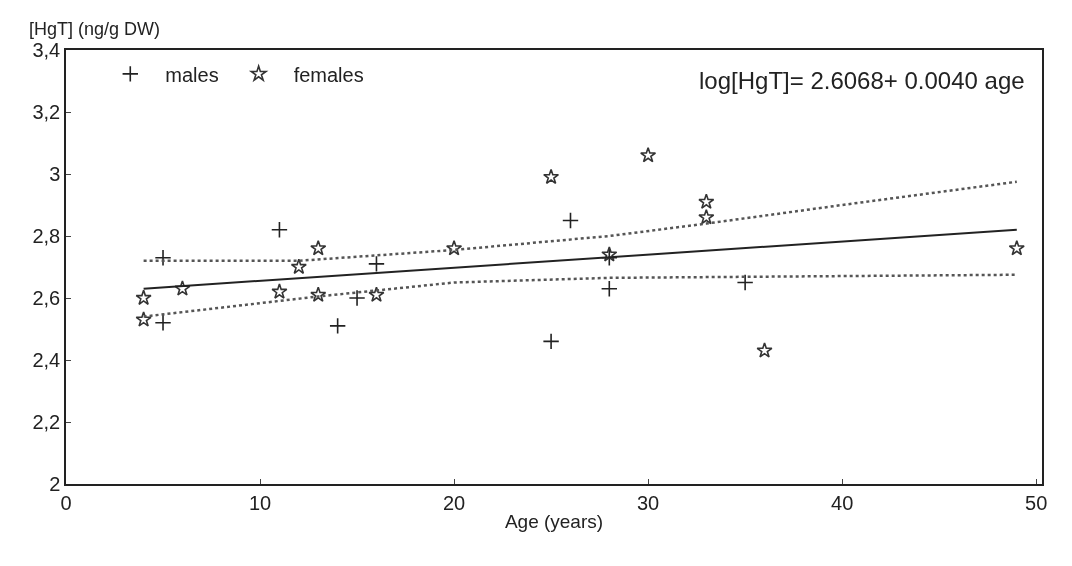 This screenshot has width=1072, height=566. I want to click on y-tick-label: 3,4, so click(46, 50).